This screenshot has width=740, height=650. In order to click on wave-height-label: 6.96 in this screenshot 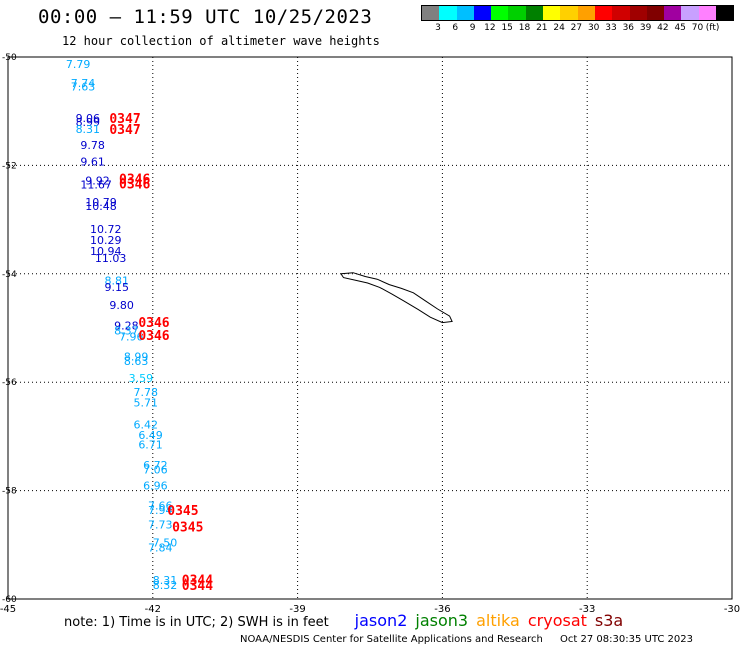, I will do `click(155, 486)`.